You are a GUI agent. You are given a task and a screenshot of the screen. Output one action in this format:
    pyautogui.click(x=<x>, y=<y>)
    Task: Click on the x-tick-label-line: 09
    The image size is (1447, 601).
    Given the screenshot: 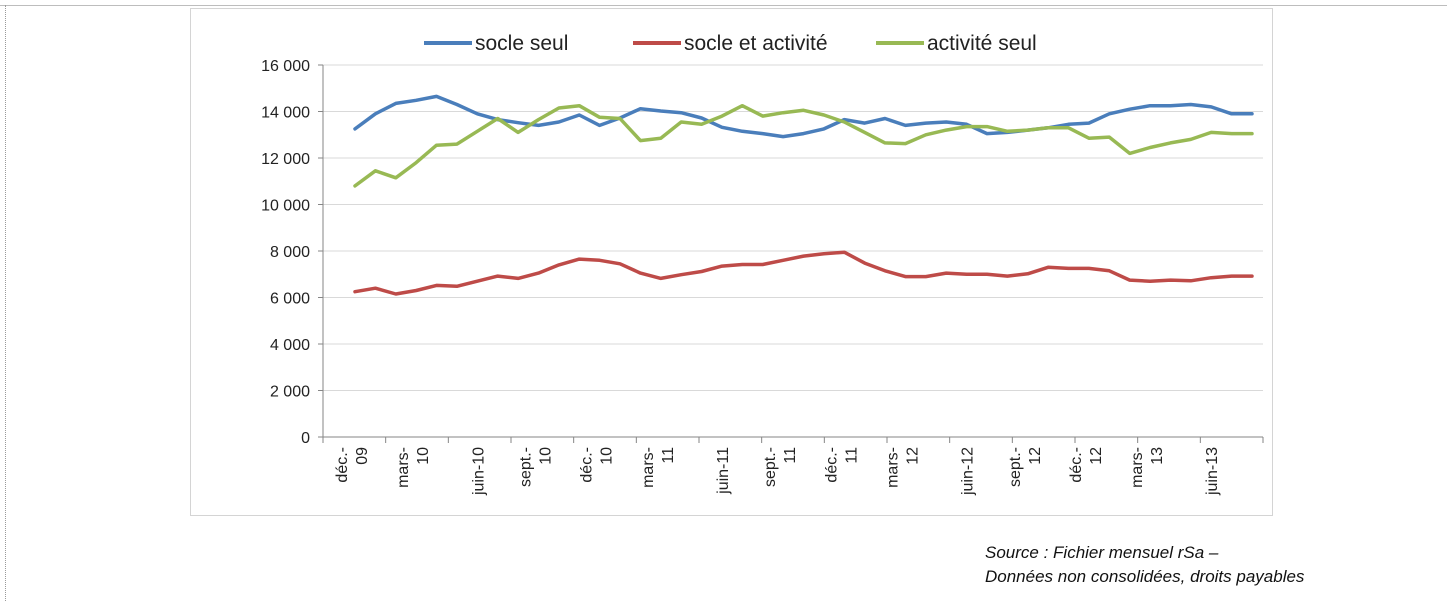 What is the action you would take?
    pyautogui.click(x=362, y=456)
    